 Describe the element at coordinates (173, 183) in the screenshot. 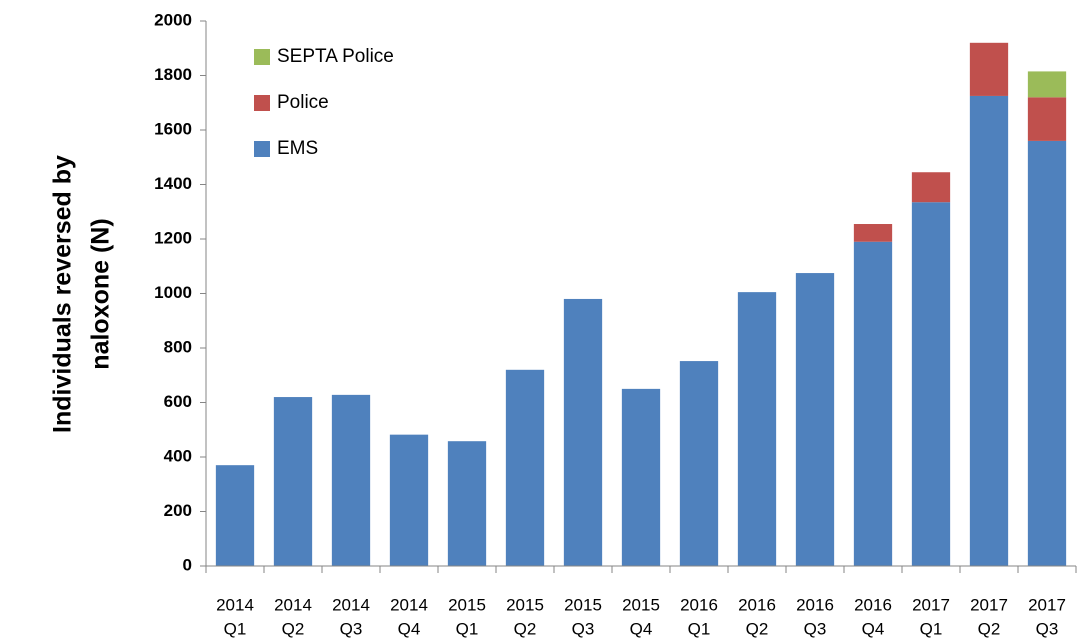

I see `y-tick-label: 1400` at that location.